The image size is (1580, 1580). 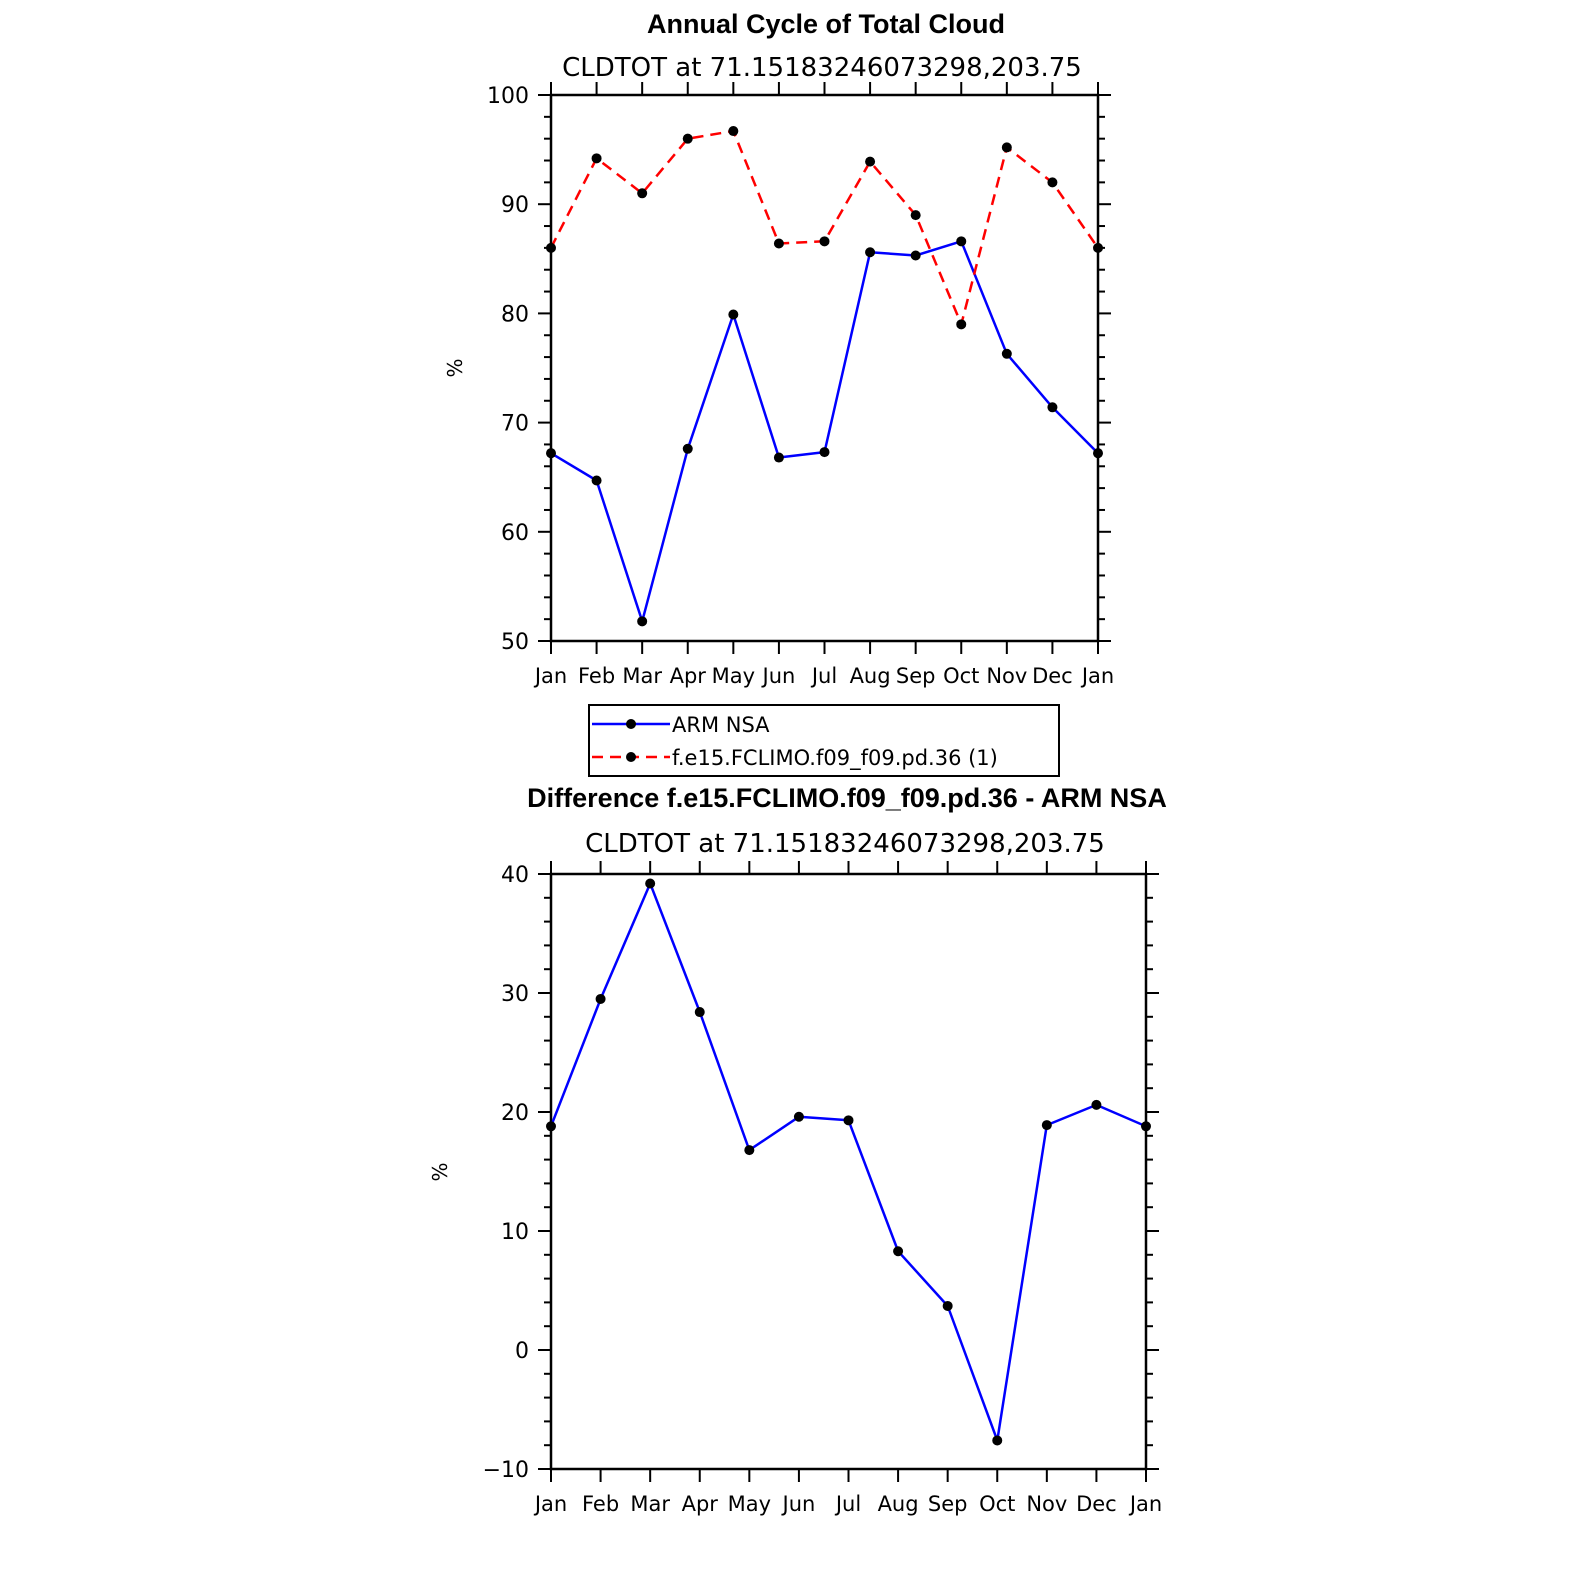 I want to click on y-tick-label: 30, so click(x=515, y=994).